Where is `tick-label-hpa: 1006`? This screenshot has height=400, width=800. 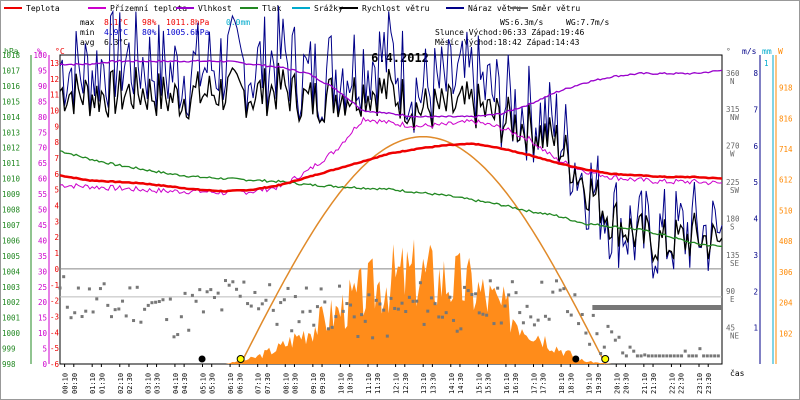
tick-label-hpa: 1006 is located at coordinates (11, 240).